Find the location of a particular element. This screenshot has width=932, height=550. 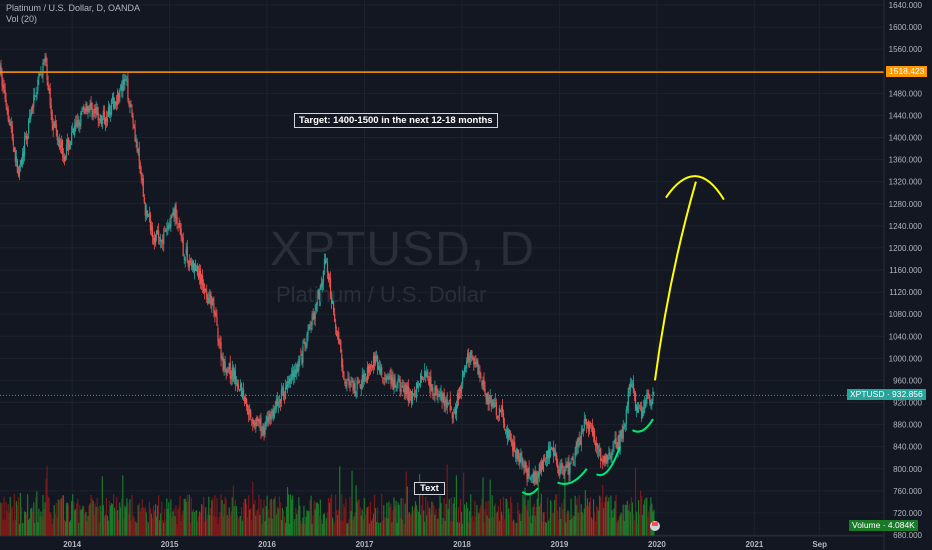

price-tick-label: 1480.000 is located at coordinates (906, 93).